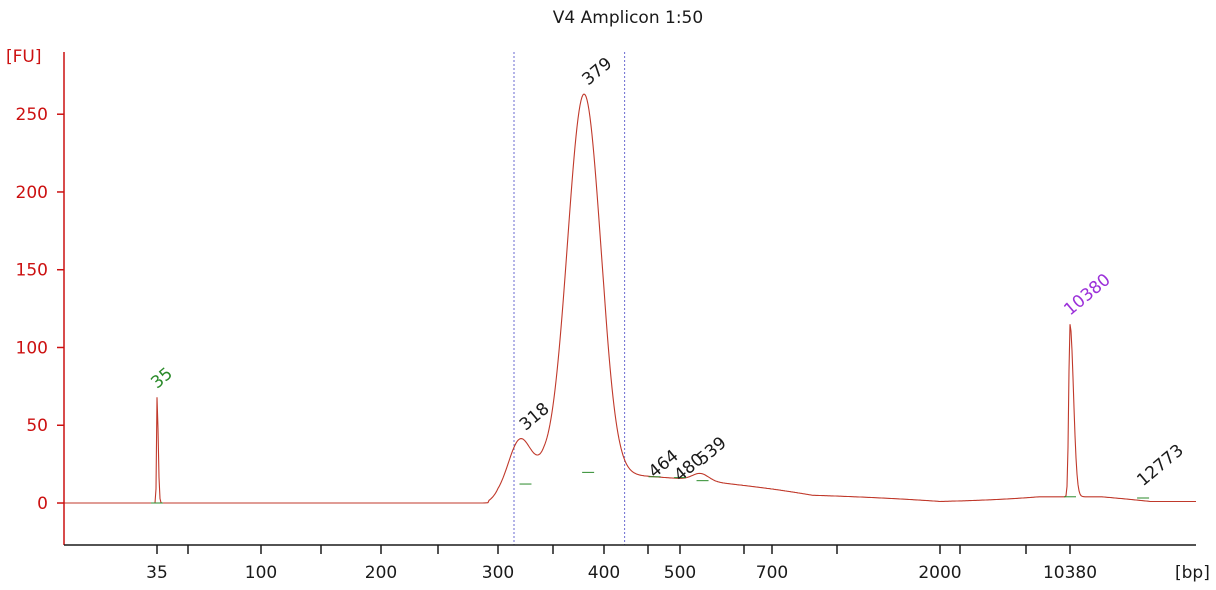 The width and height of the screenshot is (1216, 590). I want to click on y-tick-label: 100, so click(32, 348).